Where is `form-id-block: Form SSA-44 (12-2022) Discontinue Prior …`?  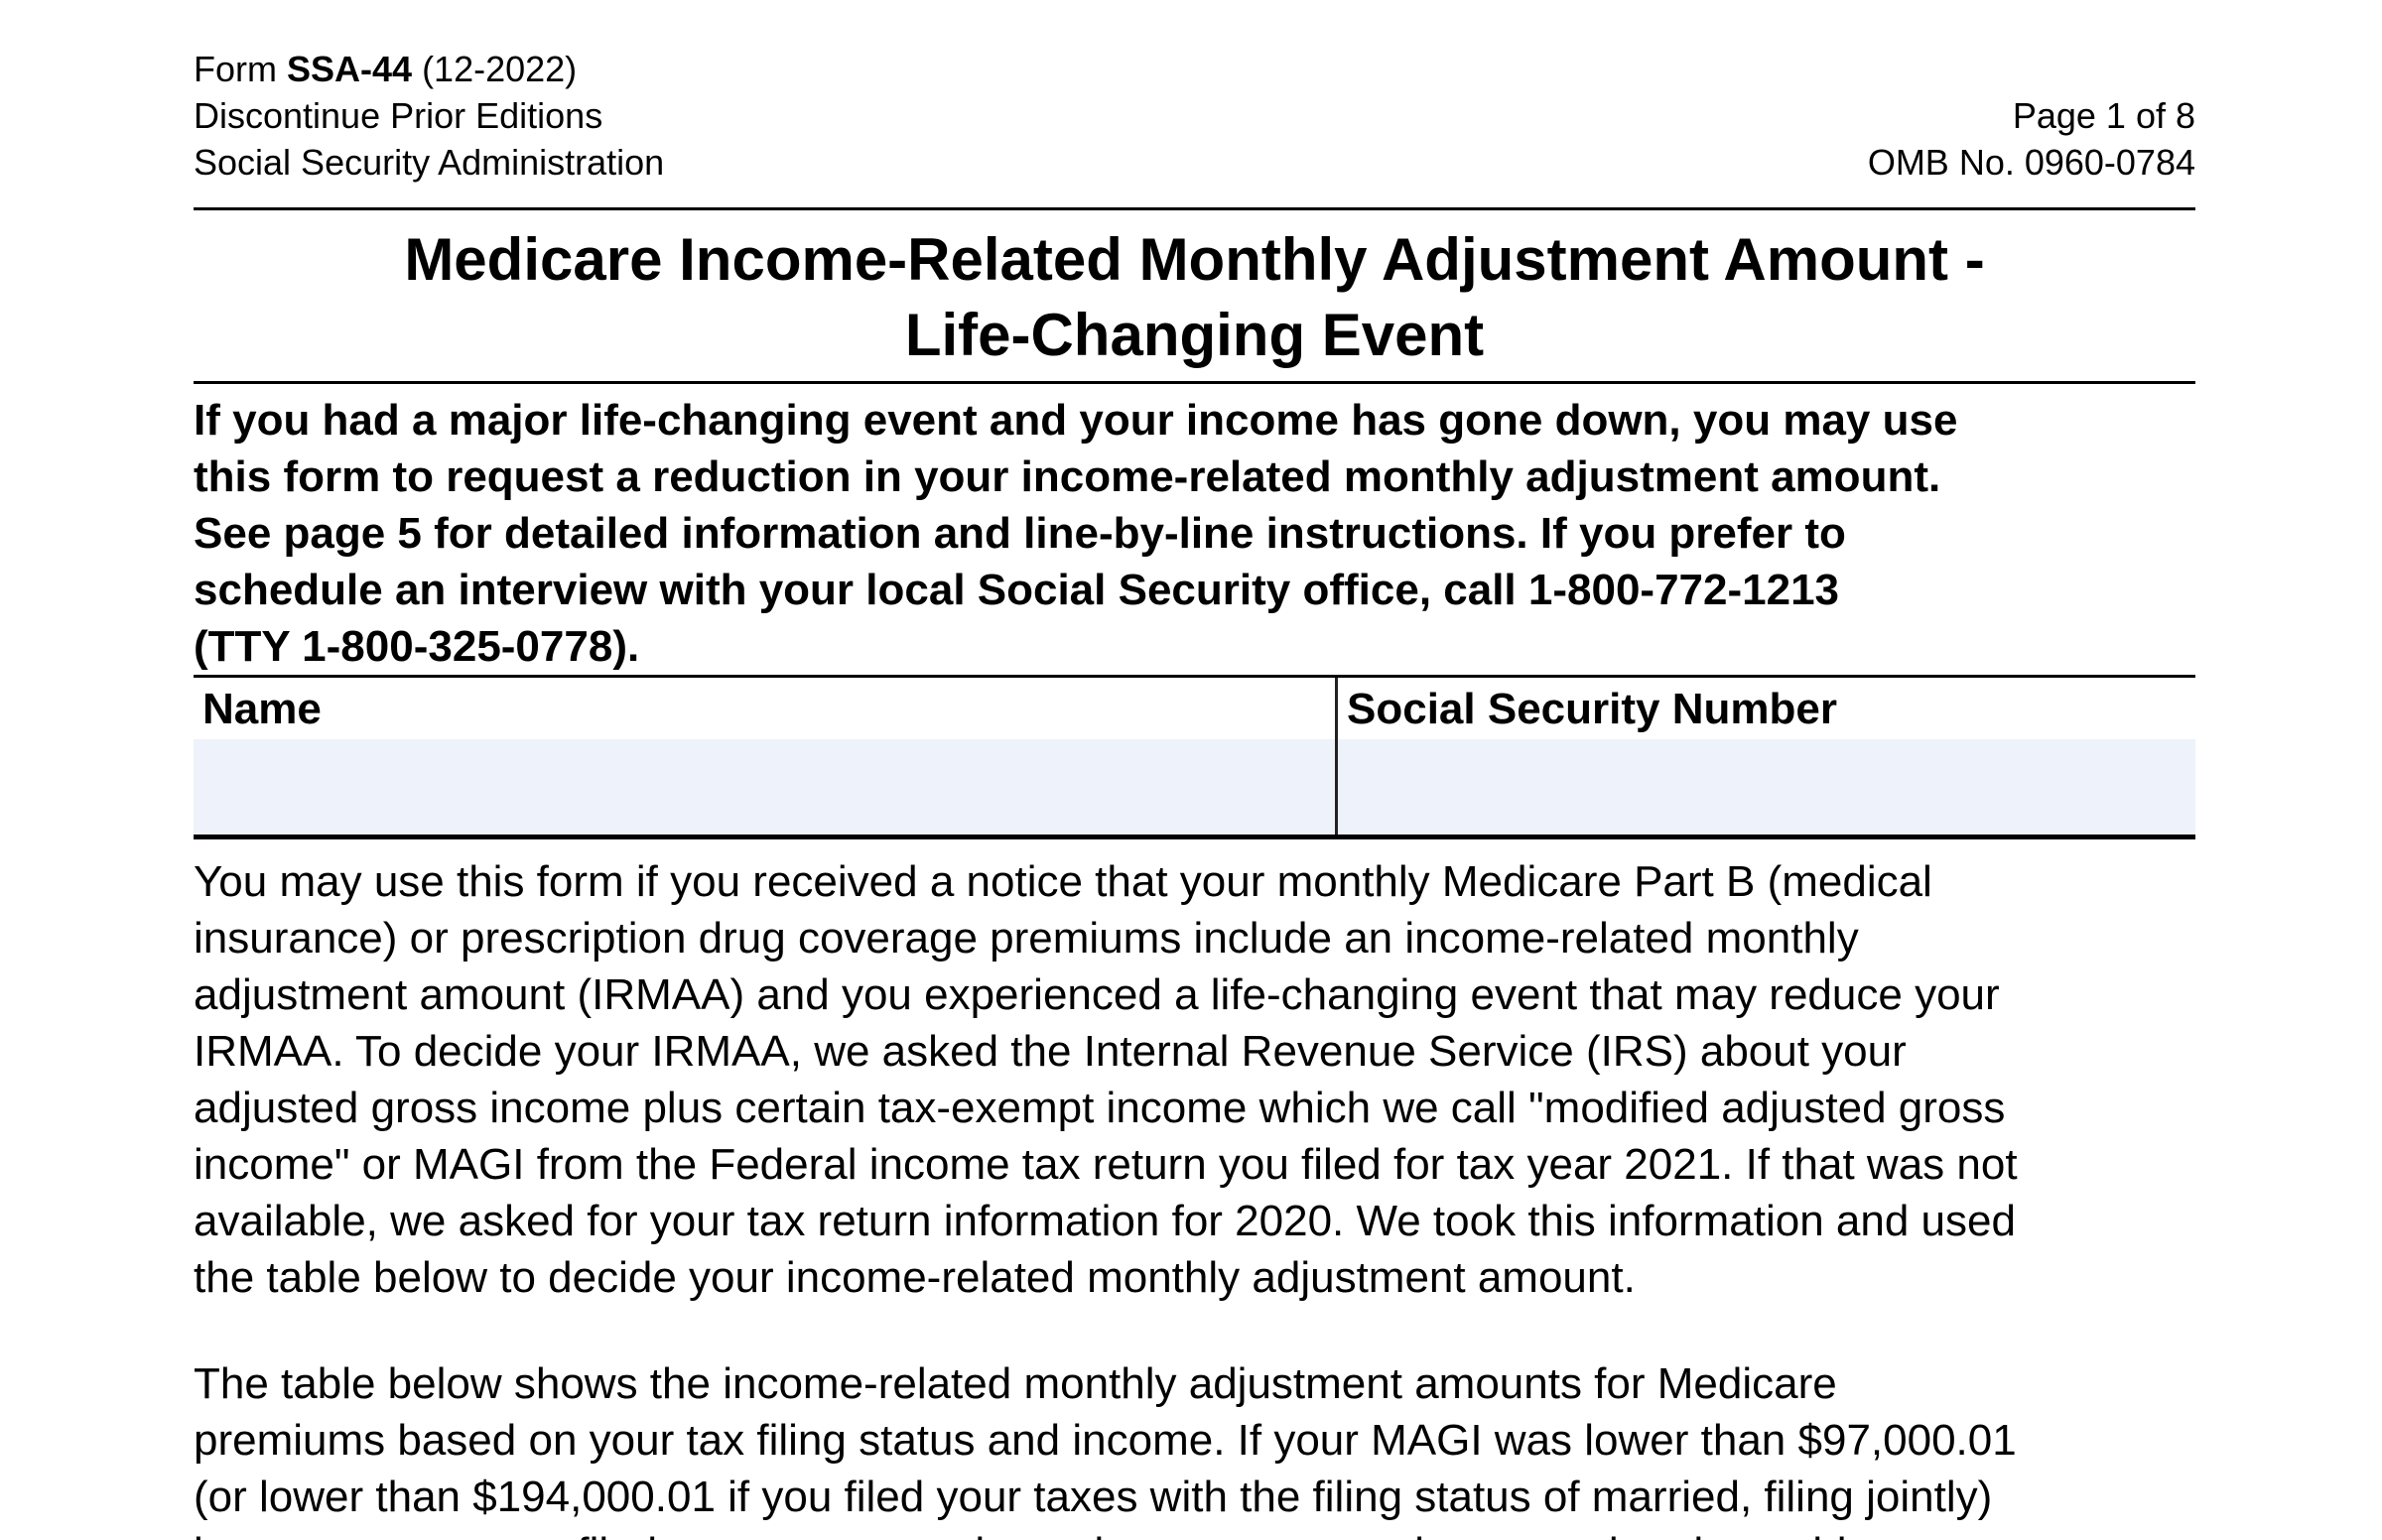 form-id-block: Form SSA-44 (12-2022) Discontinue Prior … is located at coordinates (429, 116).